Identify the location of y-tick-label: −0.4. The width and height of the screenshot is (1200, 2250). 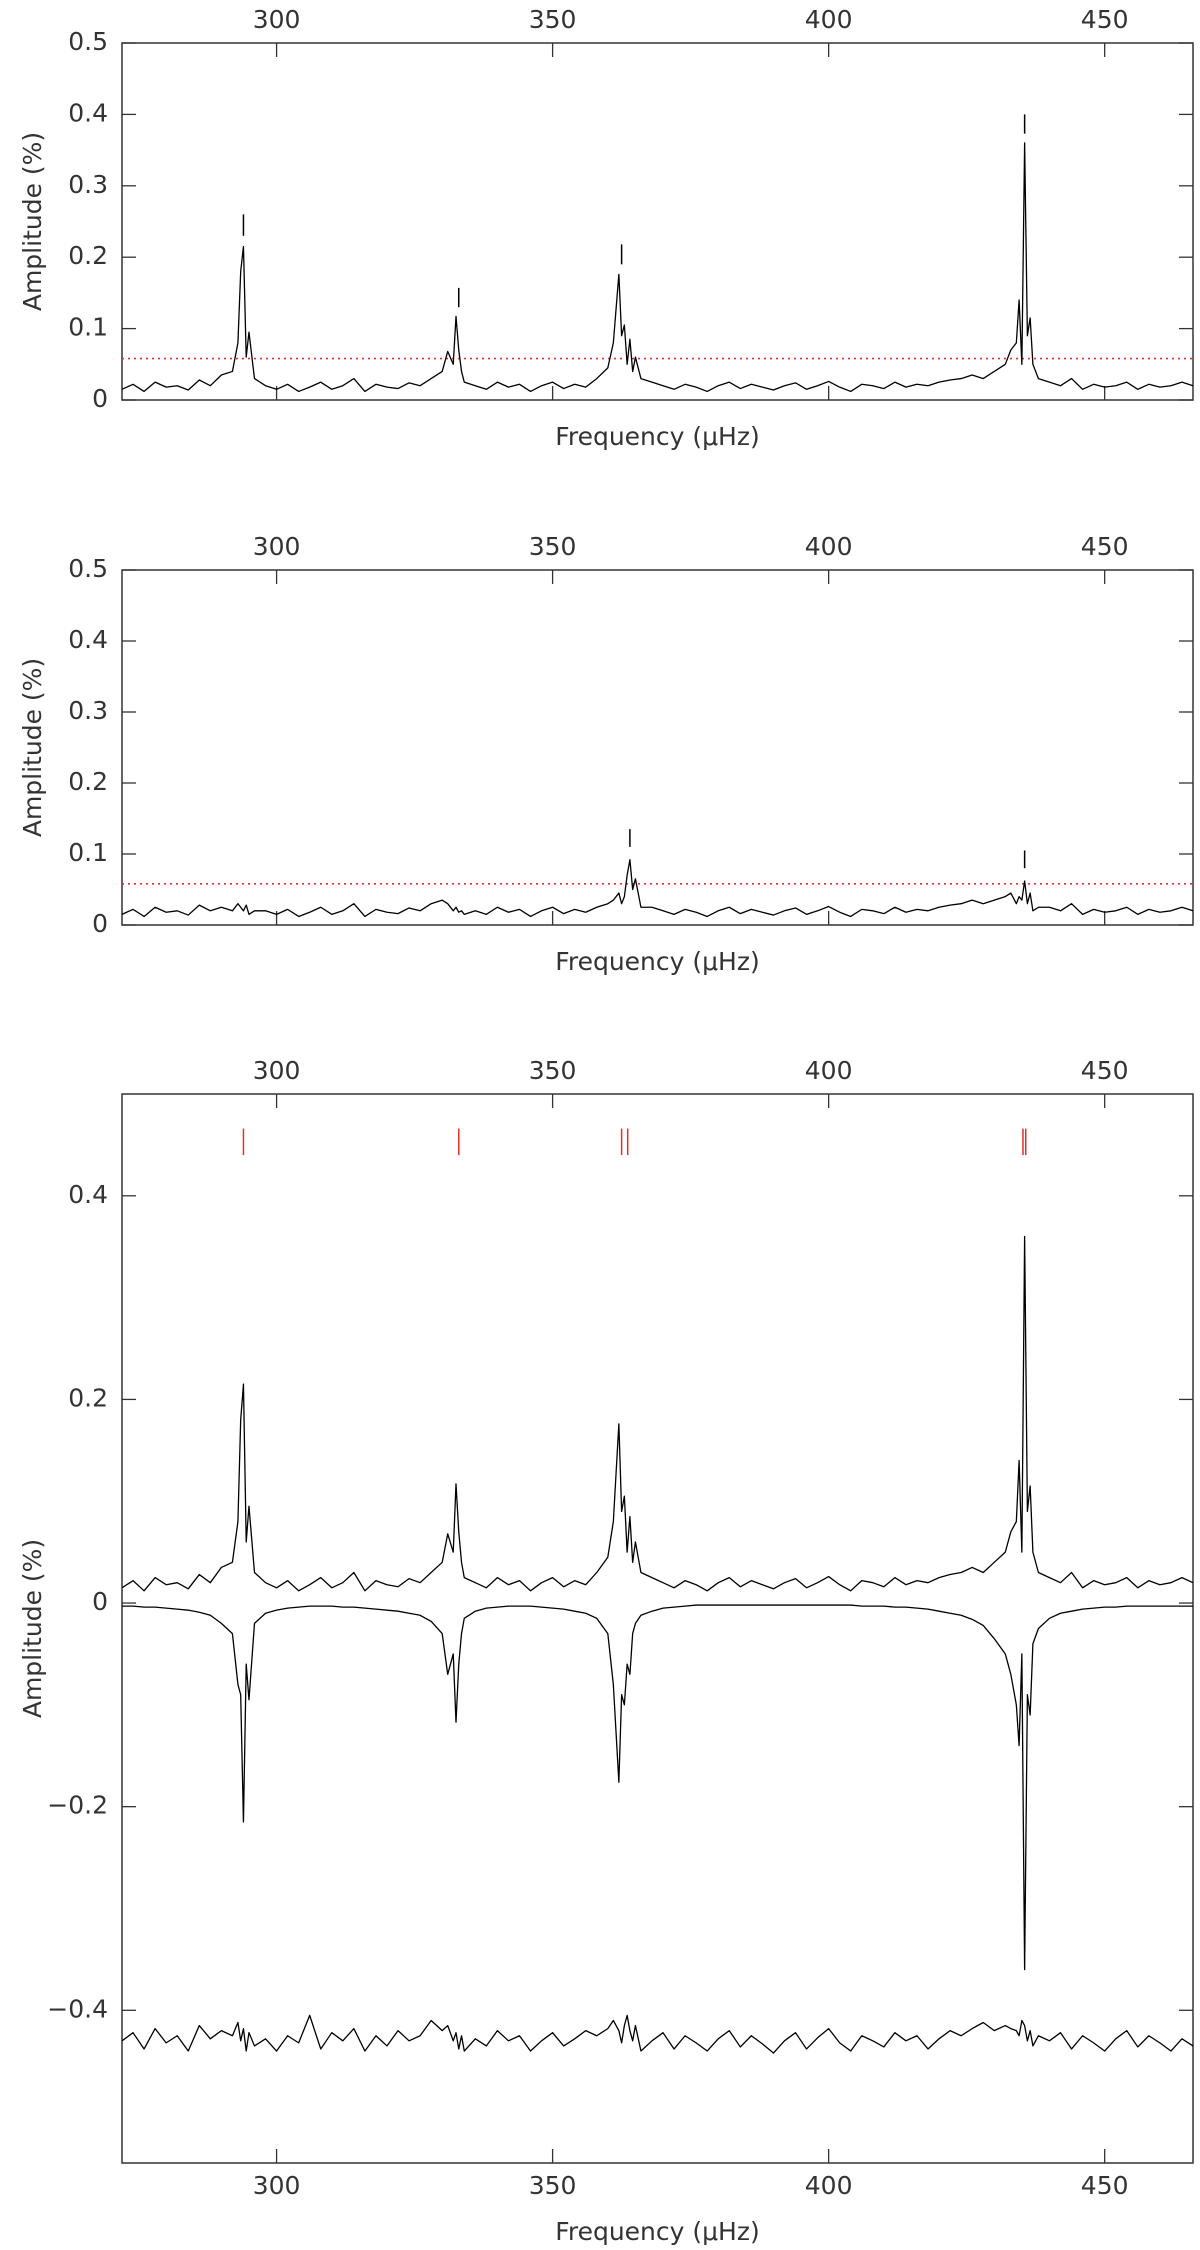
(77, 2008).